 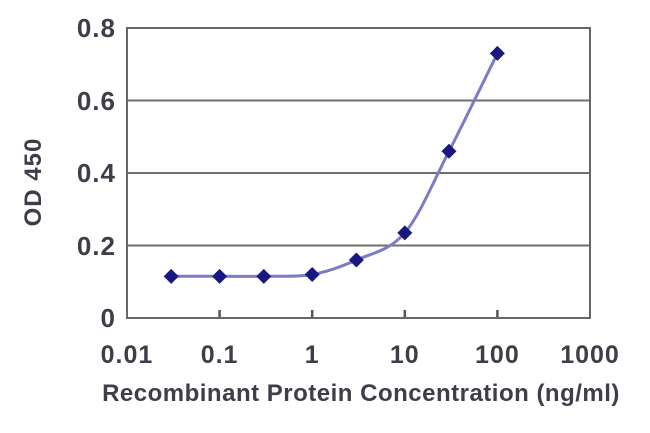 I want to click on x-tick-label: 10, so click(x=404, y=355).